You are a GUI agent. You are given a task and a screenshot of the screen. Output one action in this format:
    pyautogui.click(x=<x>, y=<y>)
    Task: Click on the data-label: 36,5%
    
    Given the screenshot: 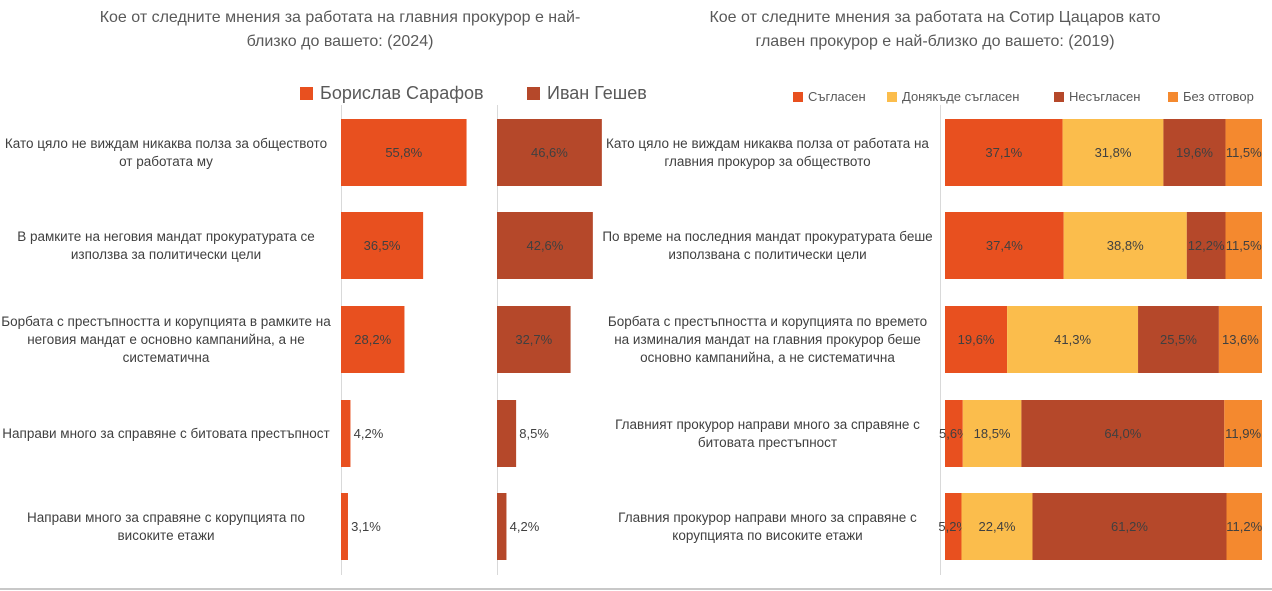 What is the action you would take?
    pyautogui.click(x=382, y=245)
    